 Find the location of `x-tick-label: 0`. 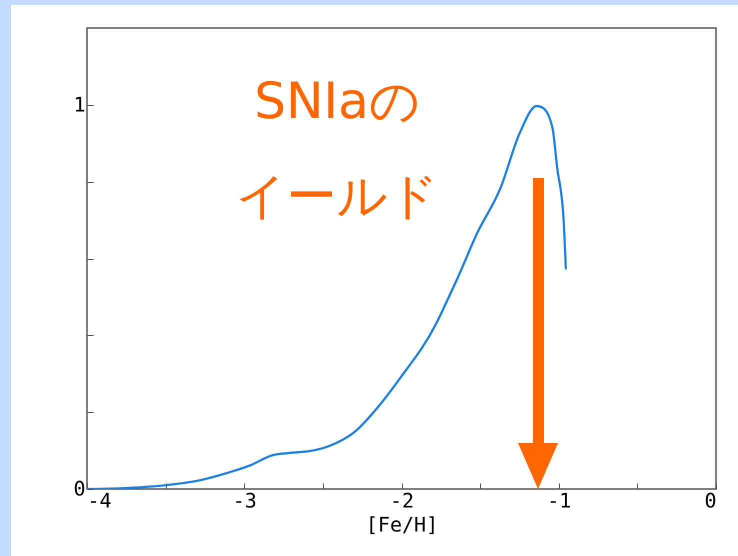

x-tick-label: 0 is located at coordinates (710, 500).